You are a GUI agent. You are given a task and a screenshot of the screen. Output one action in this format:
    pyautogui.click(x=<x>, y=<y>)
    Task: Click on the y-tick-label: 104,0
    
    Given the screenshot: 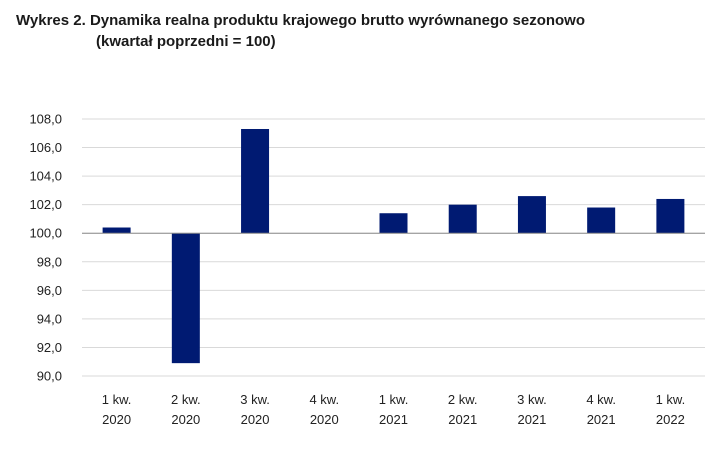 What is the action you would take?
    pyautogui.click(x=45, y=176)
    